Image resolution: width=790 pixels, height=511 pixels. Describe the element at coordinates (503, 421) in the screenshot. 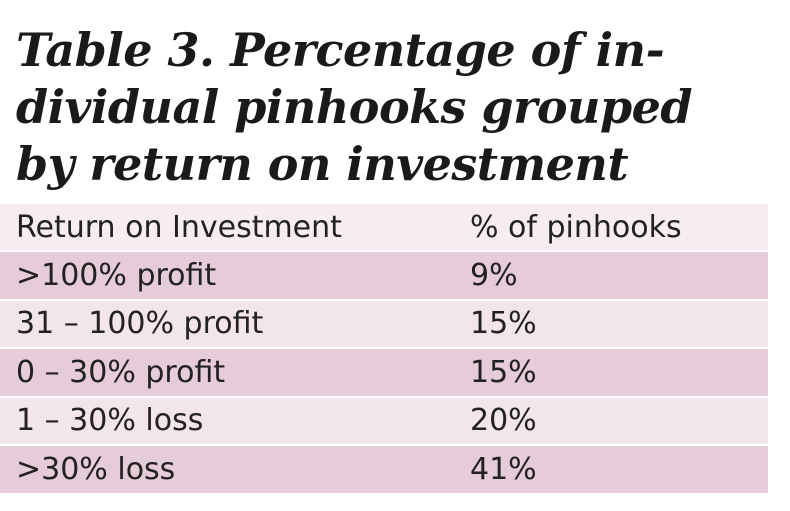

I see `percent-cell: 20%` at that location.